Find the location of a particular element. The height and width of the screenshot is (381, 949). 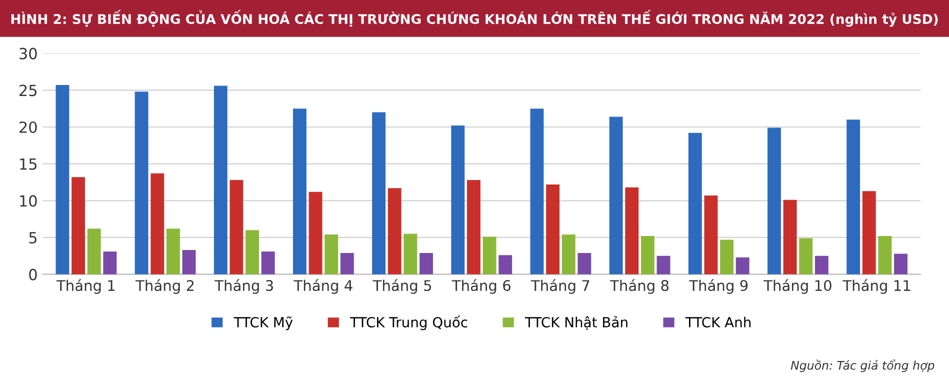

text: Nguồn: Tác giả tổng hợp is located at coordinates (862, 365).